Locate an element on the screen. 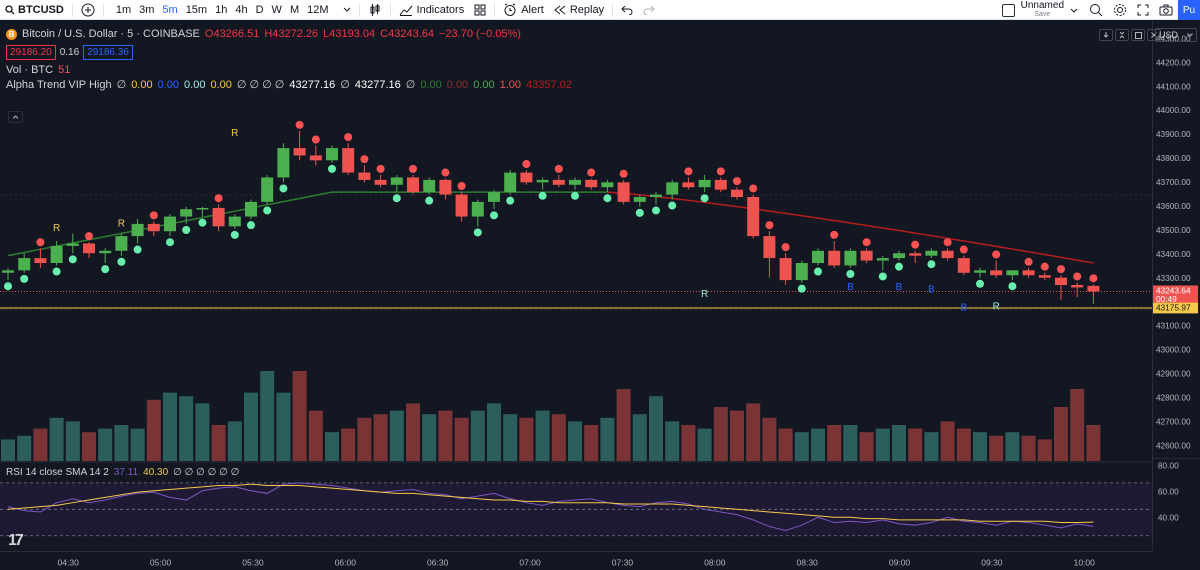 Image resolution: width=1200 pixels, height=570 pixels. snapshot-button is located at coordinates (1166, 10).